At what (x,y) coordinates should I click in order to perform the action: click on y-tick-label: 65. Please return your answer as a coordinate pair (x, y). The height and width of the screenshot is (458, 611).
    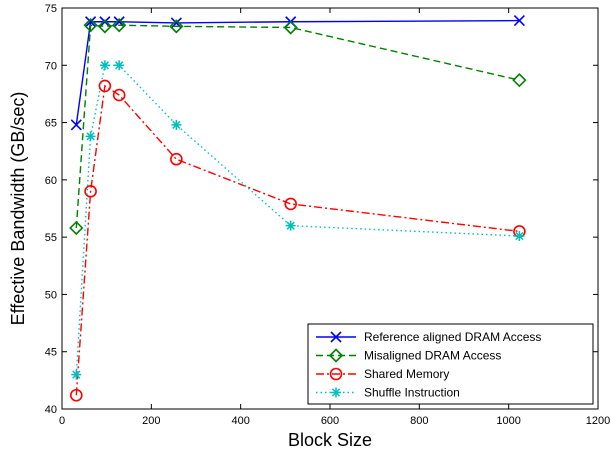
    Looking at the image, I should click on (51, 124).